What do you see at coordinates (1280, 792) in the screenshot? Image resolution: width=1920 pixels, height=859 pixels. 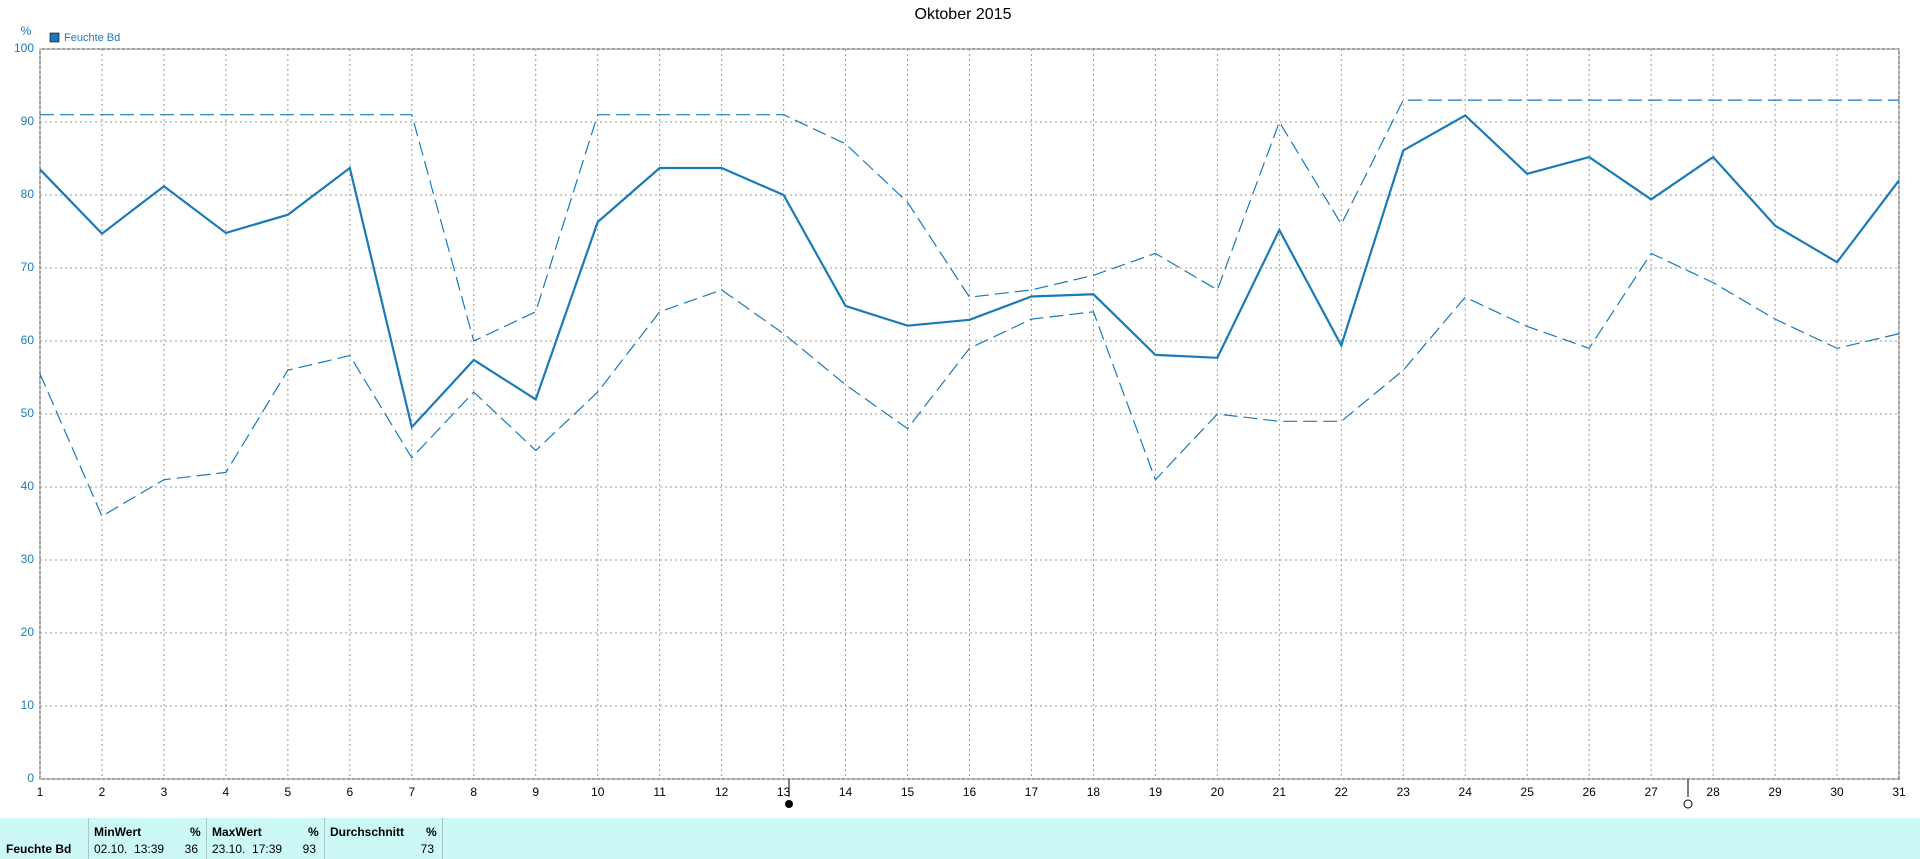 I see `x-tick-label: 21` at bounding box center [1280, 792].